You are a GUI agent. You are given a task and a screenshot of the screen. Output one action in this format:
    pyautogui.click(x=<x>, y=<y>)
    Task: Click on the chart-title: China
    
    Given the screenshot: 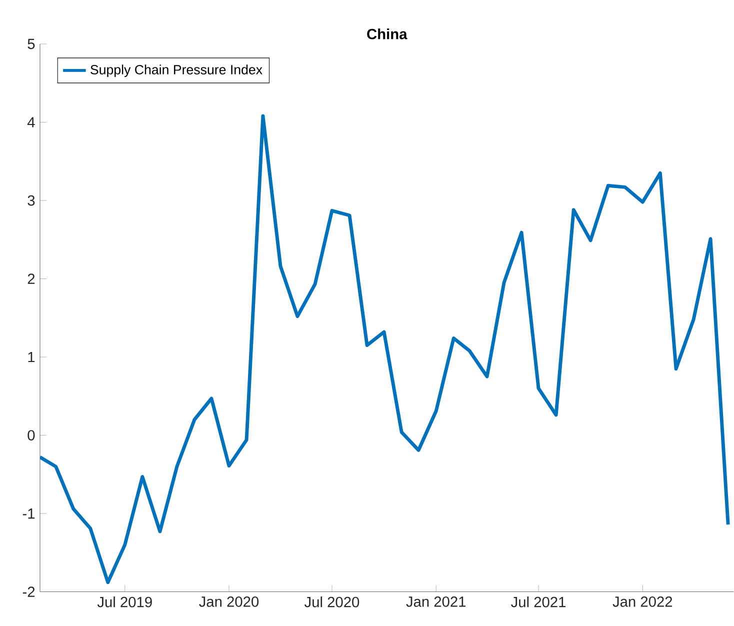 What is the action you would take?
    pyautogui.click(x=387, y=34)
    